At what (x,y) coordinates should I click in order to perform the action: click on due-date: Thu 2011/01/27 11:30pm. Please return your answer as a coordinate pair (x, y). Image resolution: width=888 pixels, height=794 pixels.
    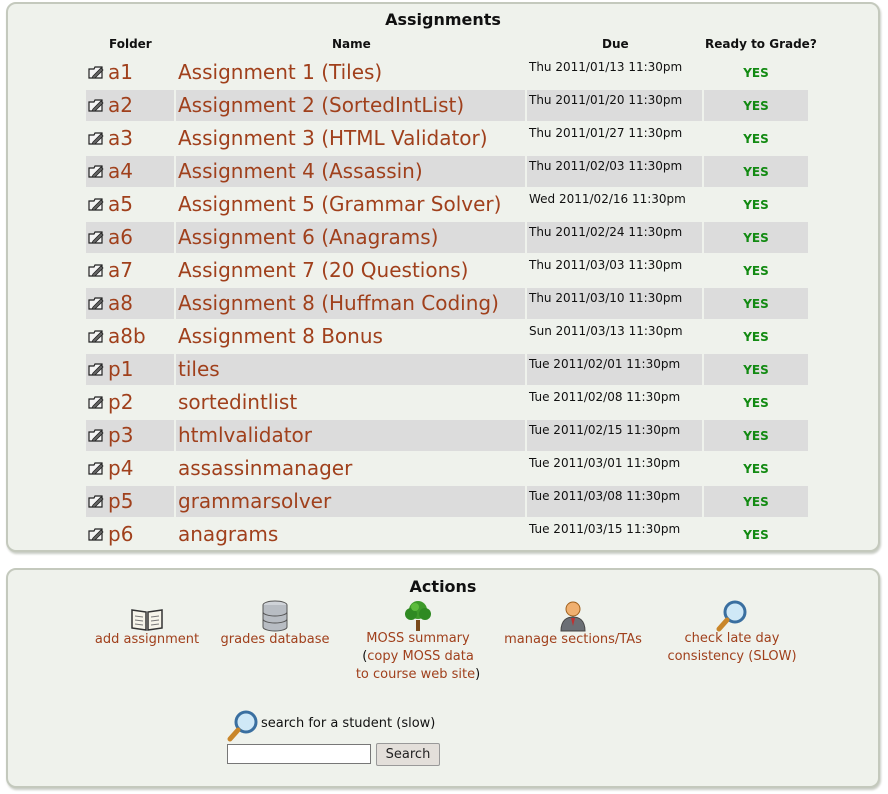
    Looking at the image, I should click on (606, 133).